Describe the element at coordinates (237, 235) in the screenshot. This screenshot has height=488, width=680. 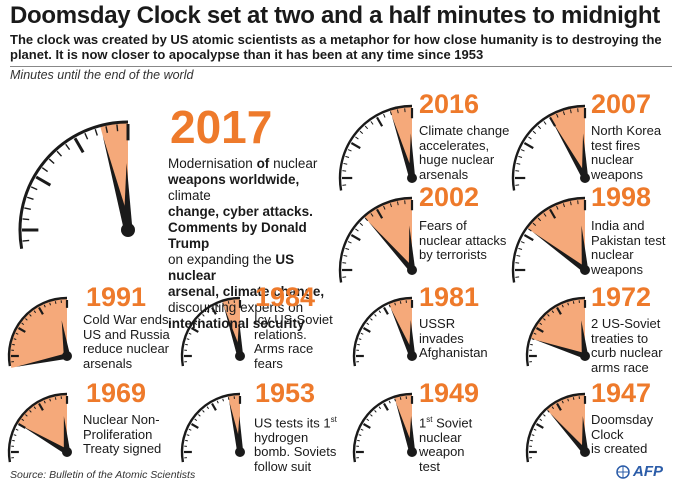
I see `description-line: Comments by Donald Trump` at that location.